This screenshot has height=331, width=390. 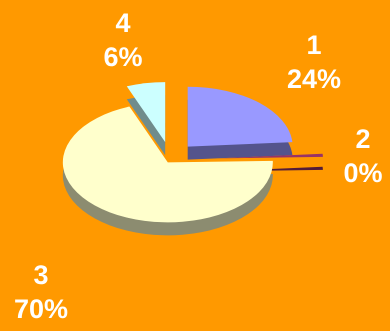 What do you see at coordinates (314, 45) in the screenshot?
I see `data-label-1-category: 1` at bounding box center [314, 45].